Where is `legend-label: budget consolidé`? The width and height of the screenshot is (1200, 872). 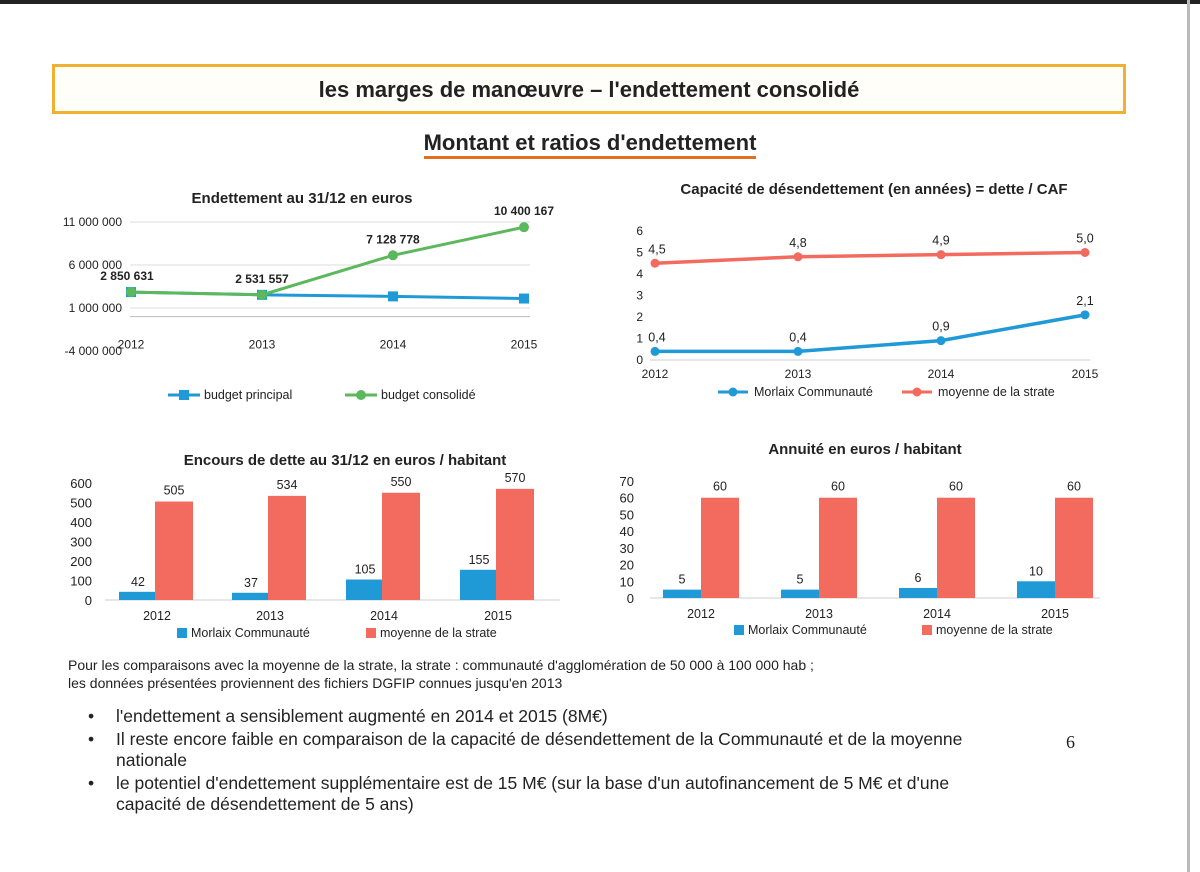
legend-label: budget consolidé is located at coordinates (428, 395).